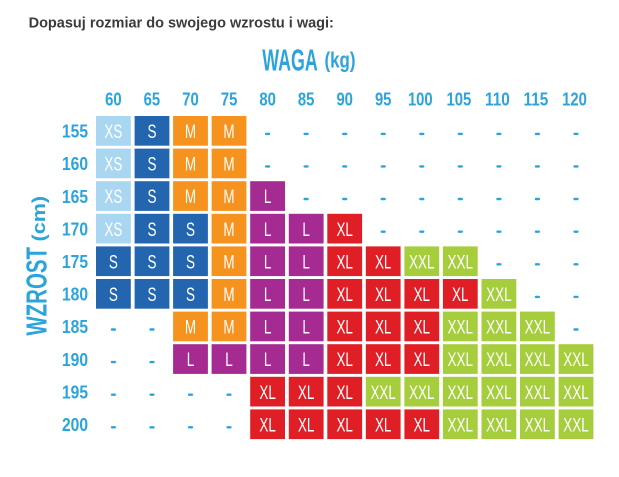  What do you see at coordinates (190, 99) in the screenshot?
I see `svg-text: 70` at bounding box center [190, 99].